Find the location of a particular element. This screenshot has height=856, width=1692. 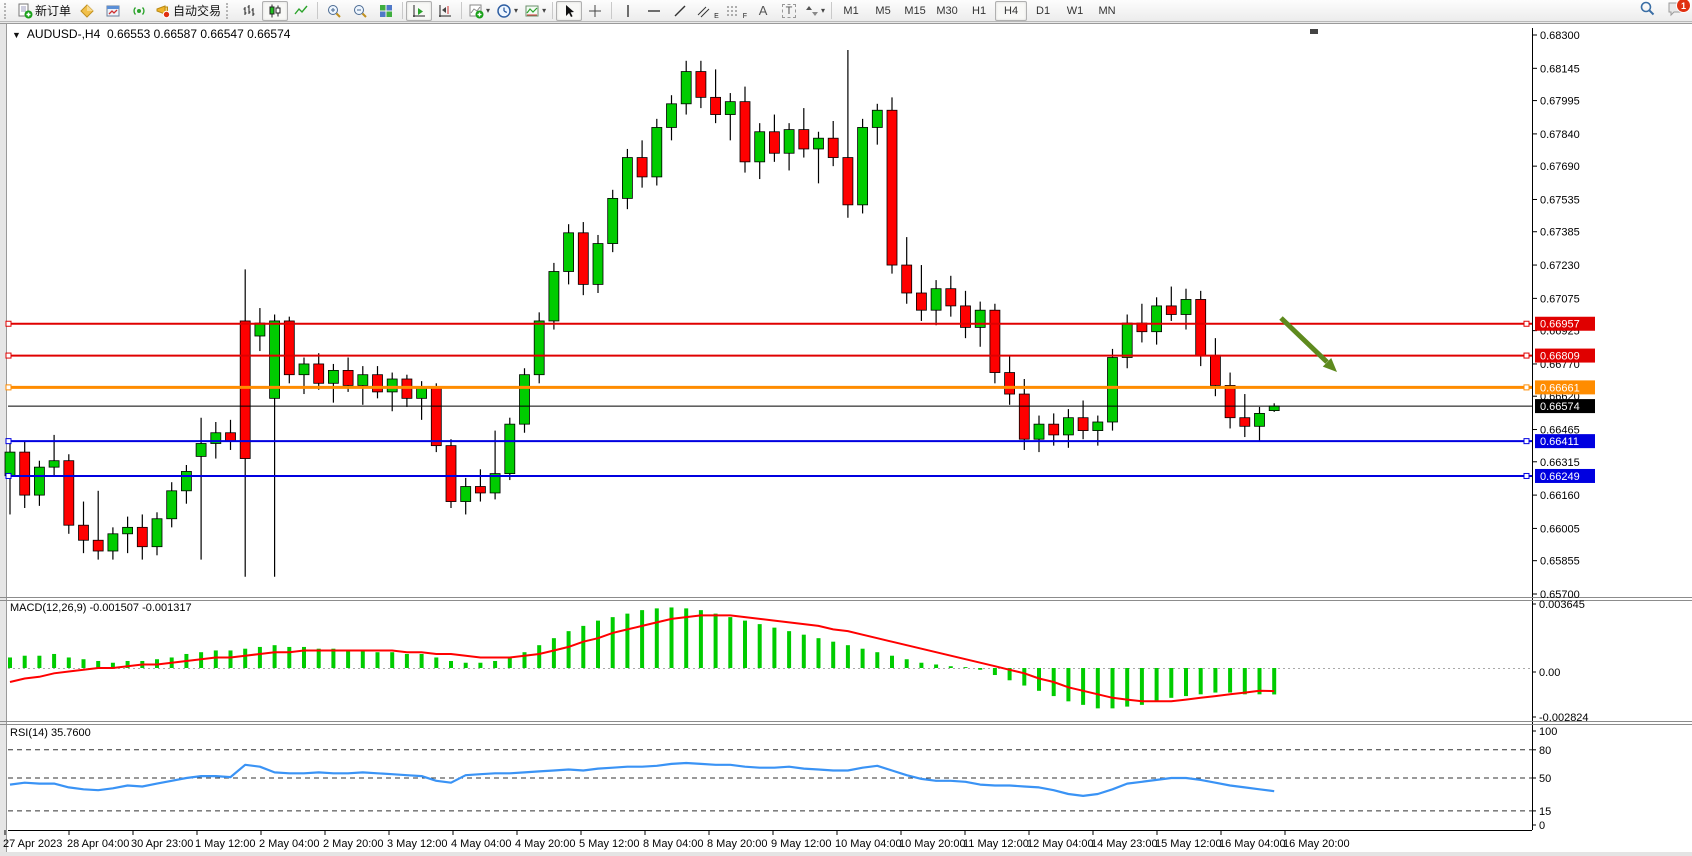

tab-H4: H4 is located at coordinates (1011, 10).